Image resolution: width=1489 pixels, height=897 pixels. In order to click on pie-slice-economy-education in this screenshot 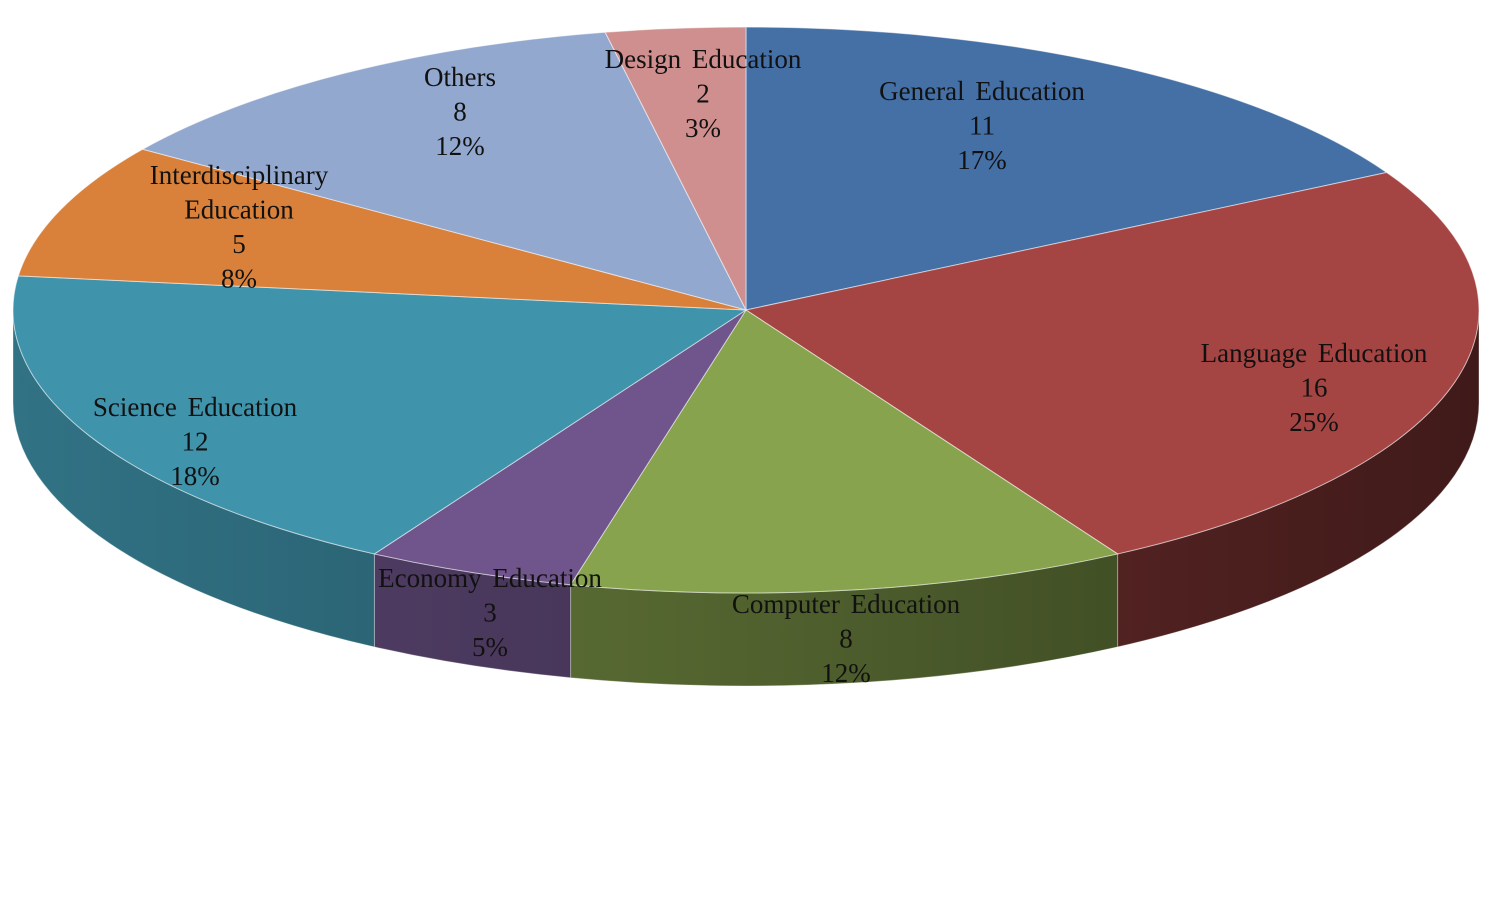, I will do `click(560, 447)`.